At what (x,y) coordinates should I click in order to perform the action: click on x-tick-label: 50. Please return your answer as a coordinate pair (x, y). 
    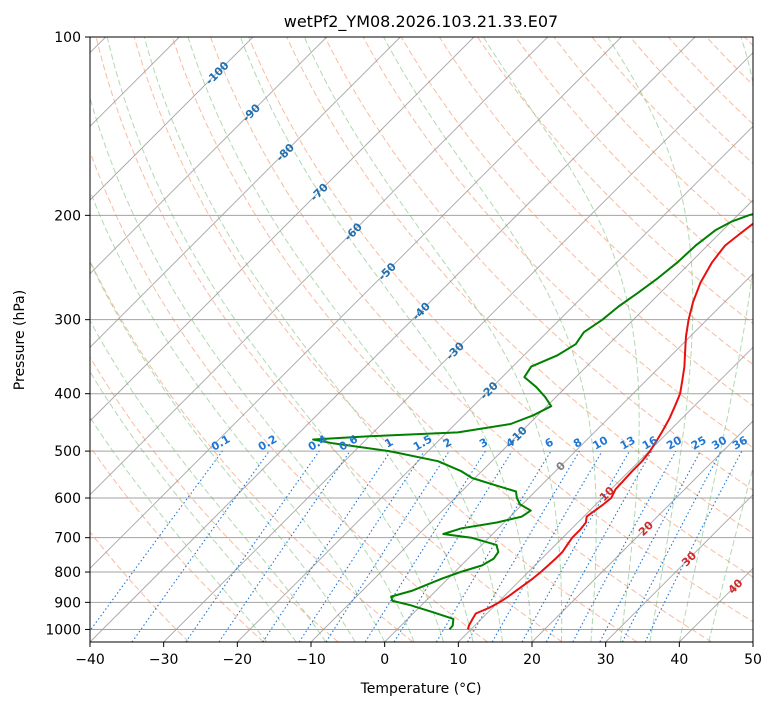
    Looking at the image, I should click on (753, 660).